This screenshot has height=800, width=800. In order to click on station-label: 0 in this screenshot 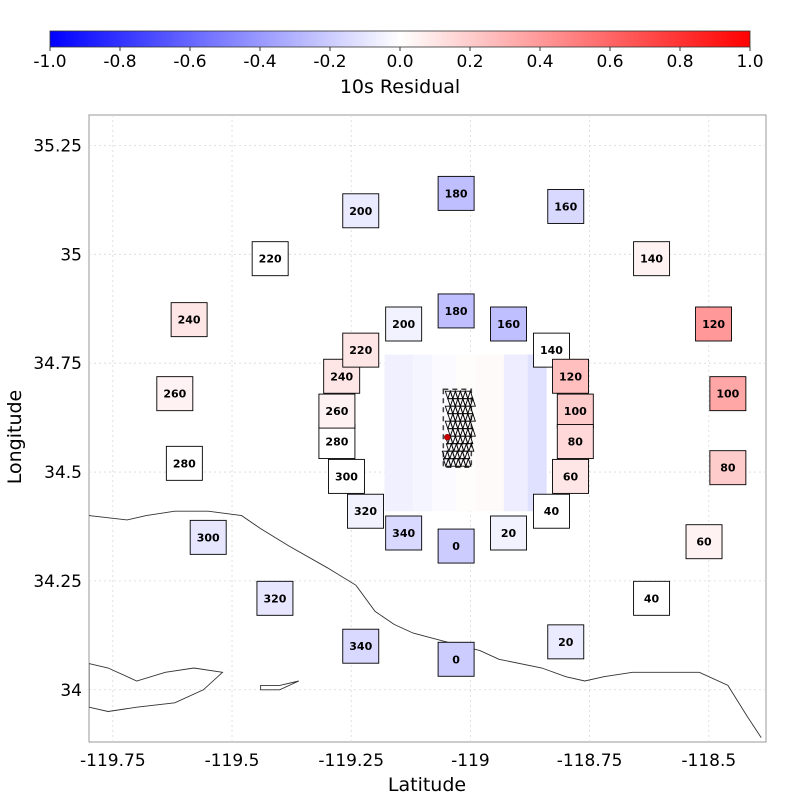, I will do `click(456, 659)`.